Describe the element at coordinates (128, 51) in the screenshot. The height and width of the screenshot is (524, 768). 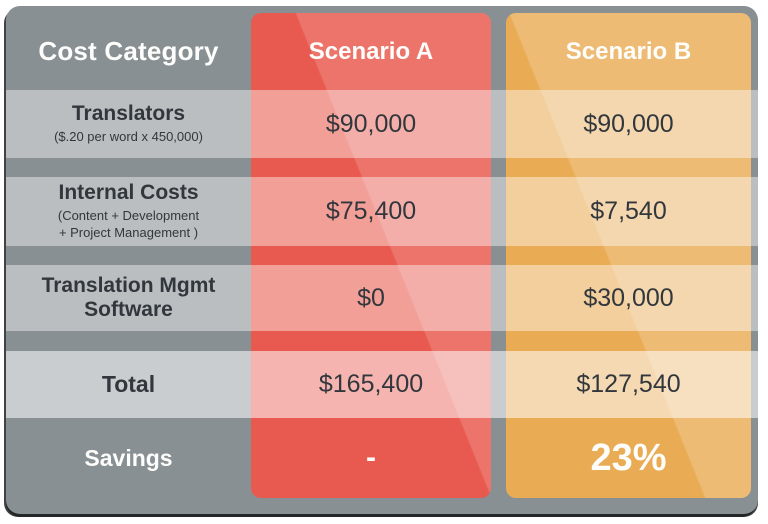
I see `header-cost-category: Cost Category` at that location.